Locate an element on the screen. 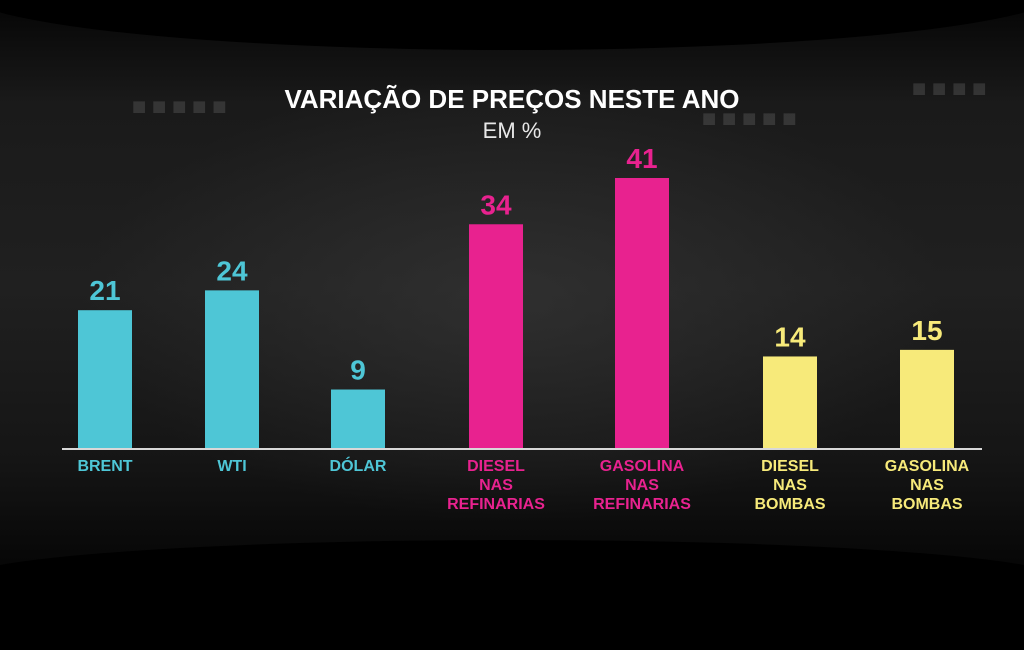 This screenshot has width=1024, height=650. category-label-line: BRENT is located at coordinates (104, 466).